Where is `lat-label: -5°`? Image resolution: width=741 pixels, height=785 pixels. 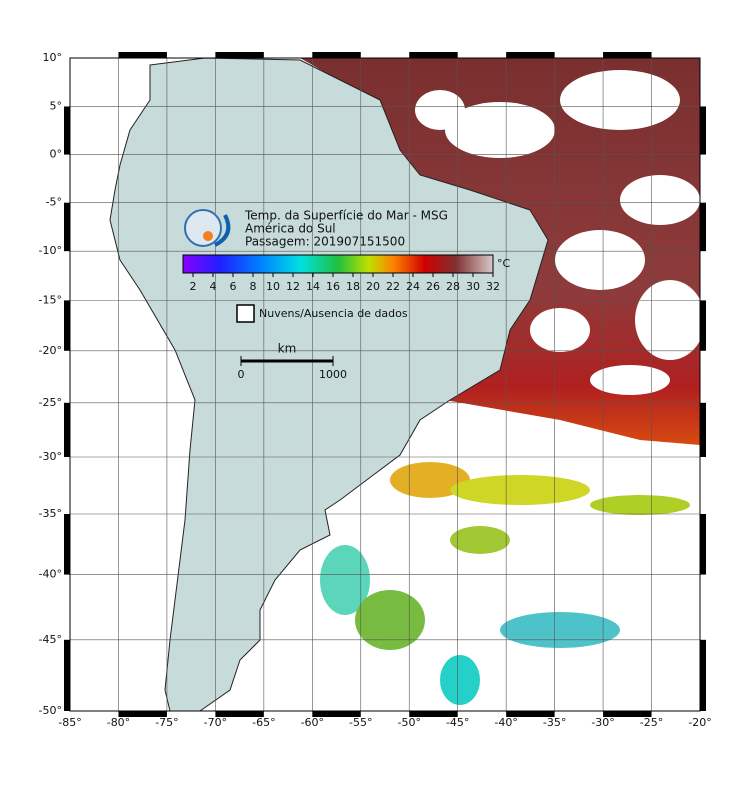
lat-label: -5° is located at coordinates (54, 202).